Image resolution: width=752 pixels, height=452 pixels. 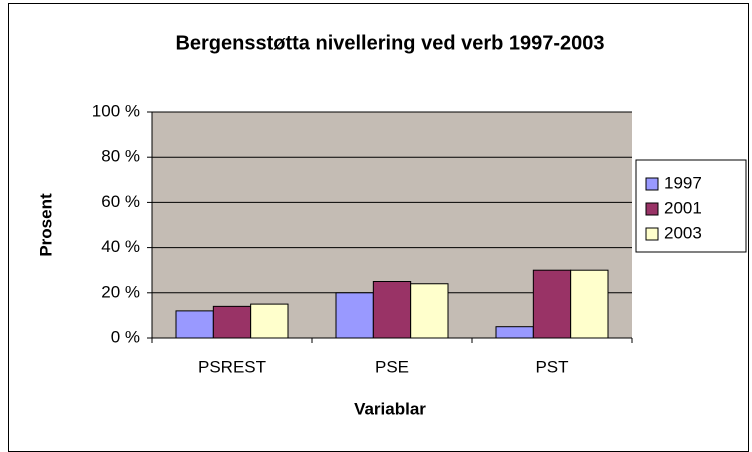 What do you see at coordinates (120, 291) in the screenshot?
I see `y-tick-label: 20 %` at bounding box center [120, 291].